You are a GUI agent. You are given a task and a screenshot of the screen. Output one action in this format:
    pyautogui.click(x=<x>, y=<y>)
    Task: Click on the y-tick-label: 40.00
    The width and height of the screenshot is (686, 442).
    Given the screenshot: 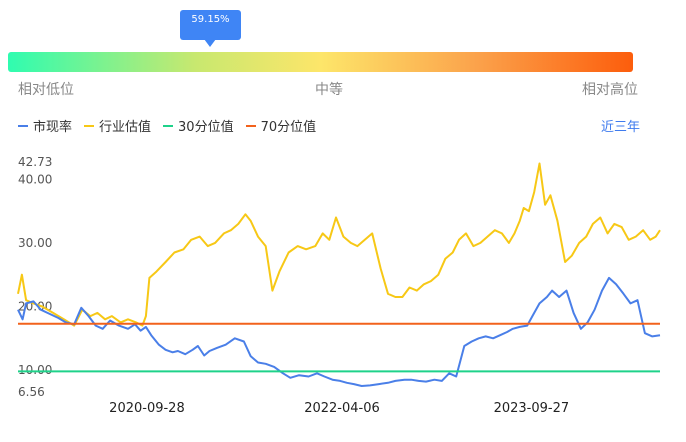 What is the action you would take?
    pyautogui.click(x=35, y=179)
    